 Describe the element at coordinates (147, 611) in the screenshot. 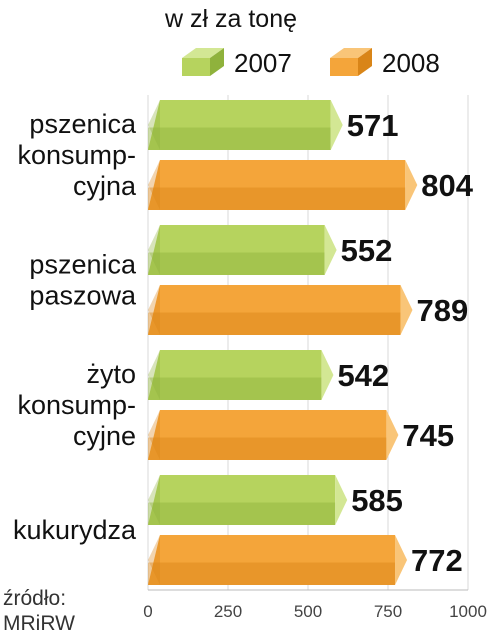

I see `x-tick-label-0: 0` at that location.